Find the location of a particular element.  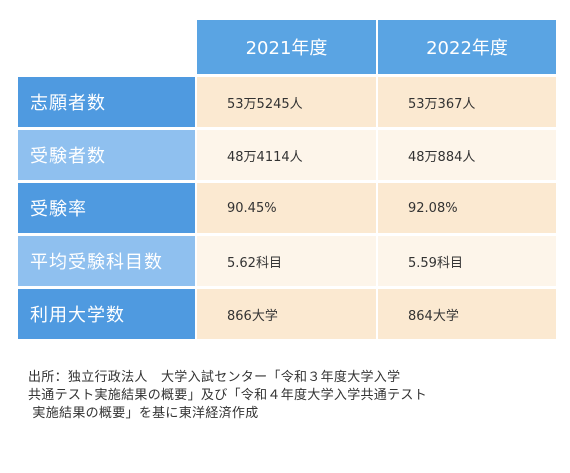

row-label-applicants: 志願者数 is located at coordinates (106, 102).